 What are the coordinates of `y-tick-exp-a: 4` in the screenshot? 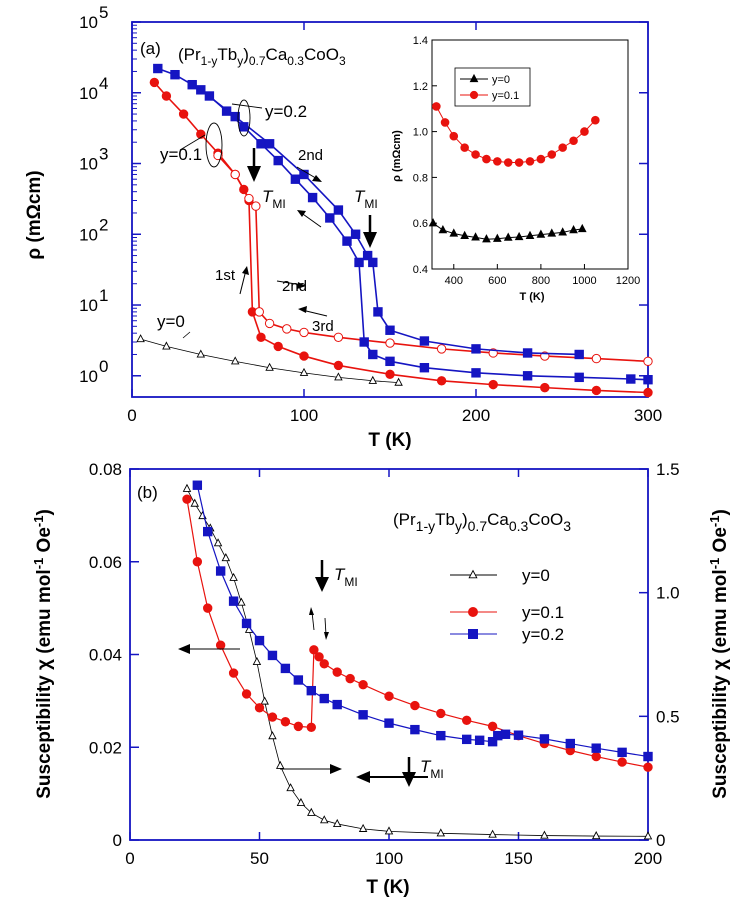 It's located at (103, 83).